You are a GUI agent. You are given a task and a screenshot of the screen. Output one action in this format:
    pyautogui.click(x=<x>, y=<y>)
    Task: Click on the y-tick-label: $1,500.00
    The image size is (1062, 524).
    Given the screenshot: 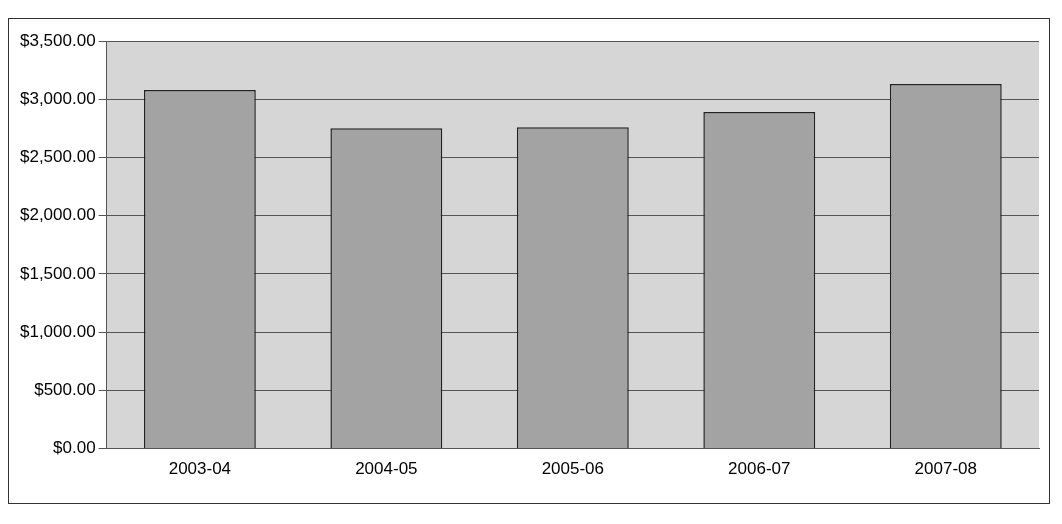 What is the action you would take?
    pyautogui.click(x=57, y=273)
    